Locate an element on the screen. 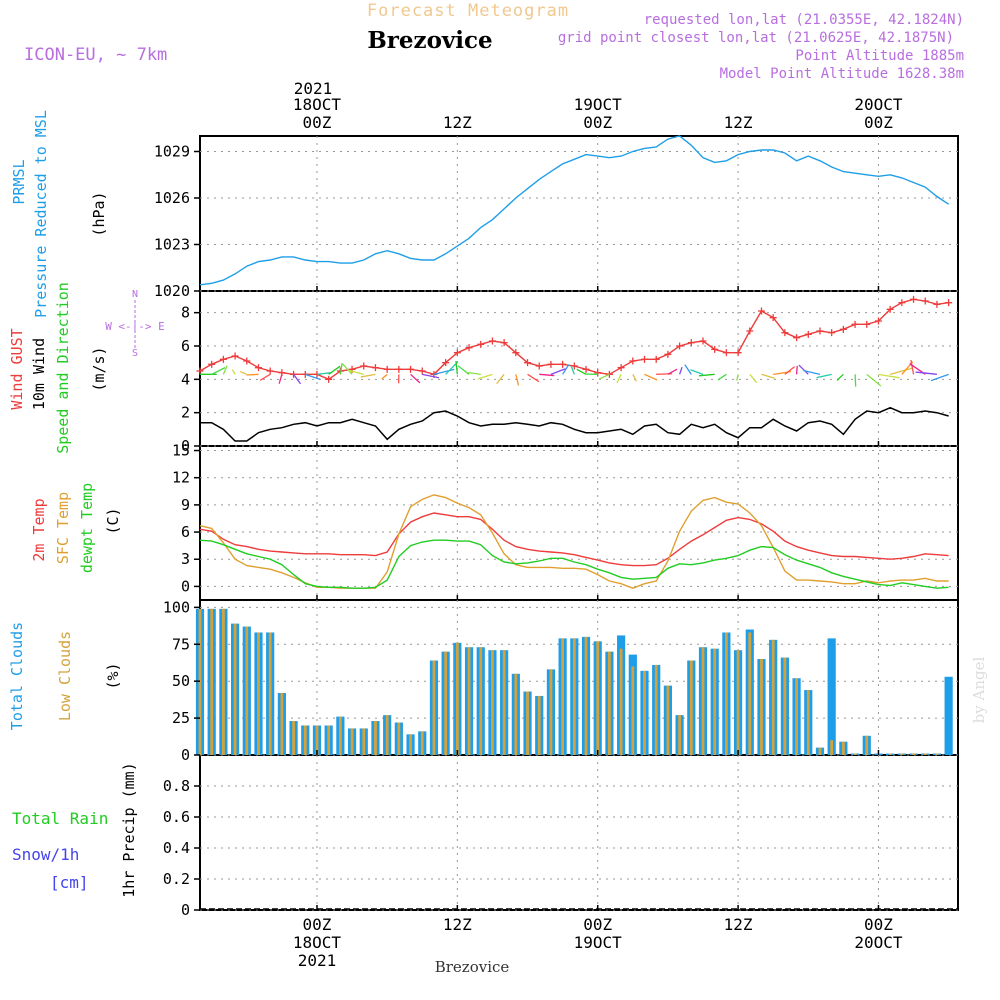 This screenshot has height=1000, width=1000. dewpt-line is located at coordinates (574, 564).